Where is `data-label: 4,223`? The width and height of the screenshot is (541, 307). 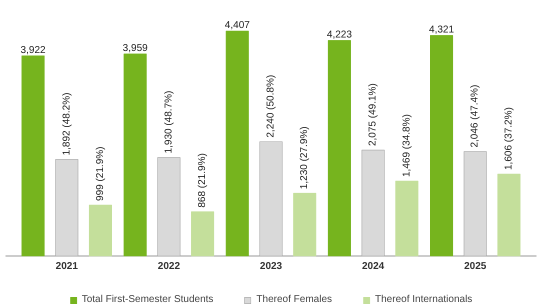
data-label: 4,223 is located at coordinates (339, 34).